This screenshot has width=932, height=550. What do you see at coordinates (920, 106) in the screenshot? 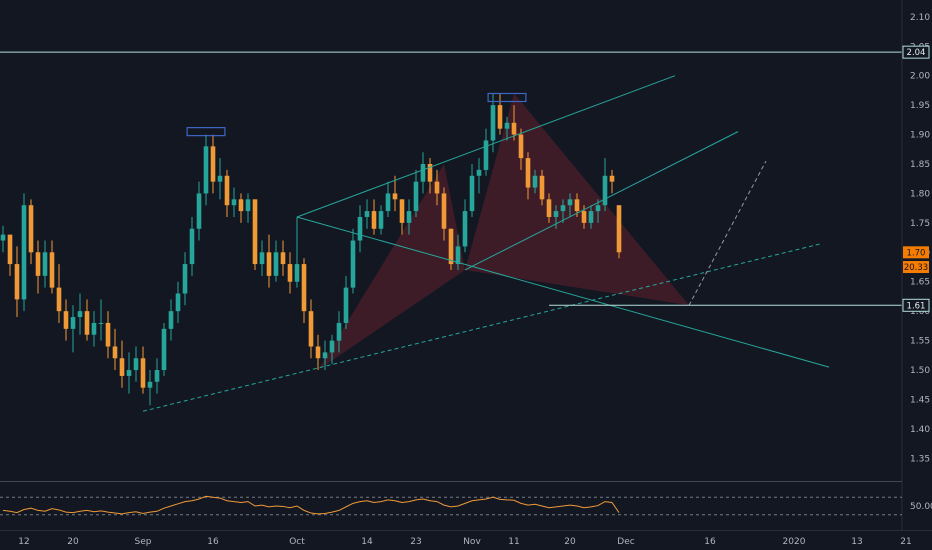
I see `price-tick-label: 1.95` at bounding box center [920, 106].